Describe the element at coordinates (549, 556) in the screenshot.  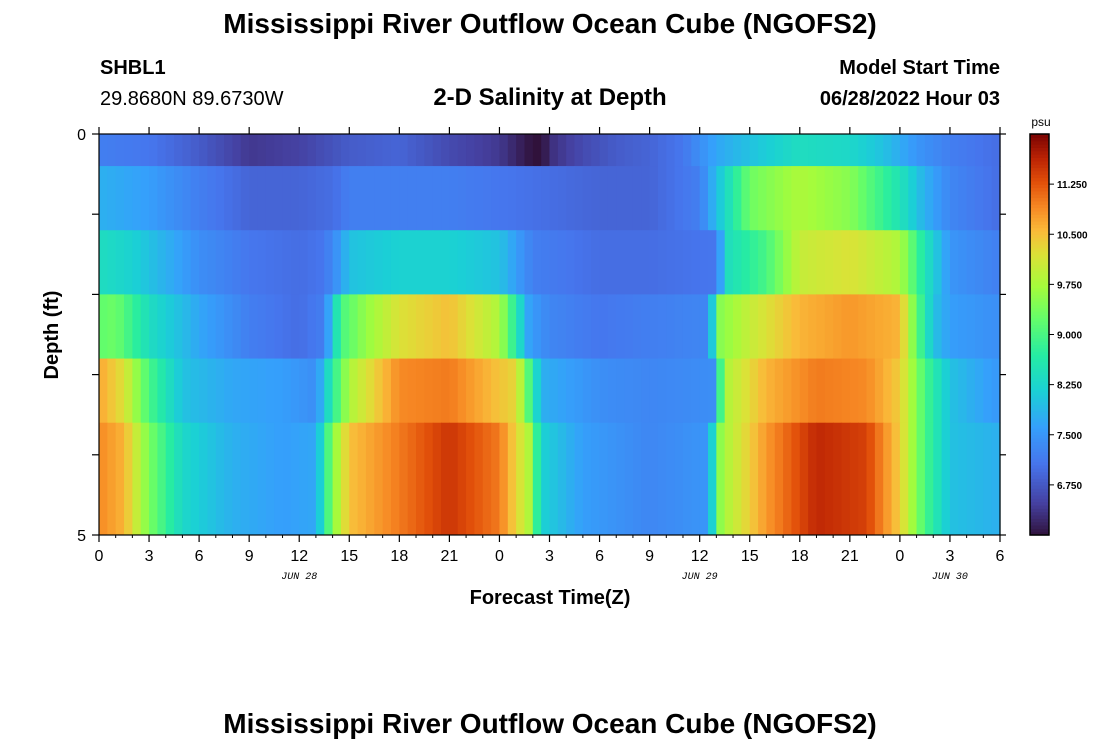
I see `x-tick-label: 3` at that location.